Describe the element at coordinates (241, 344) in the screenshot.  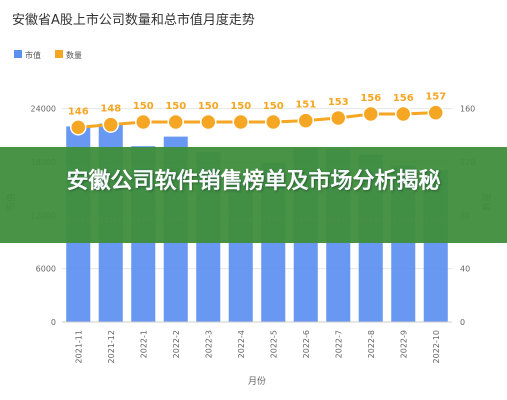
I see `x-tick-label: 2022-4` at that location.